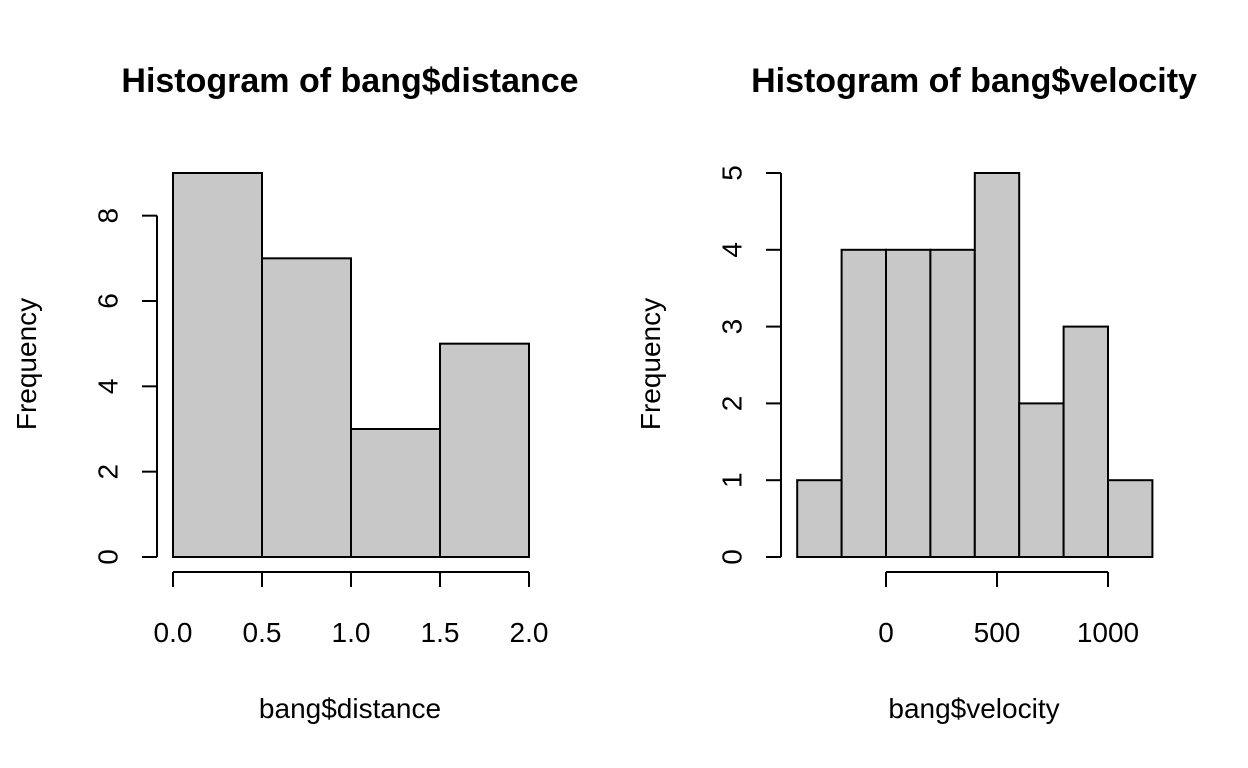  I want to click on x-tick-label: 0, so click(886, 632).